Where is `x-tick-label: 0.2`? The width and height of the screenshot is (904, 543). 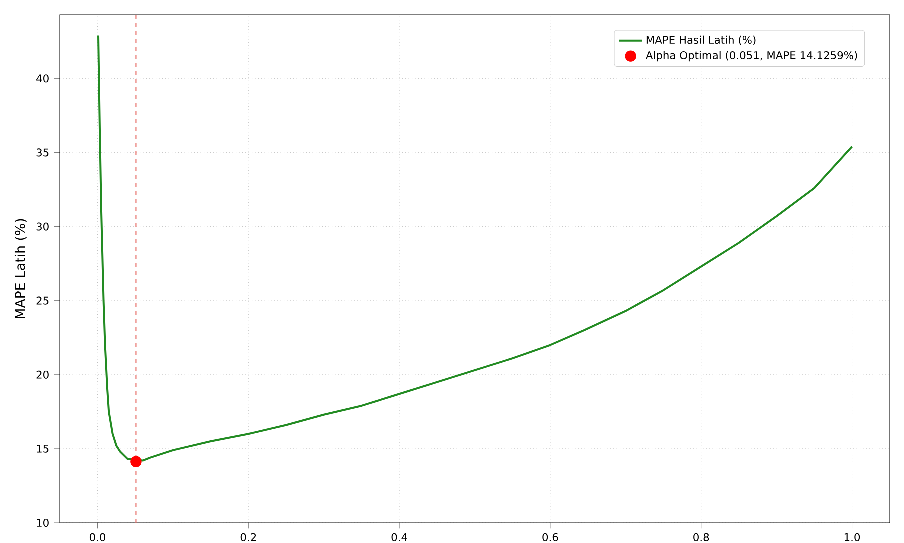 x-tick-label: 0.2 is located at coordinates (248, 537).